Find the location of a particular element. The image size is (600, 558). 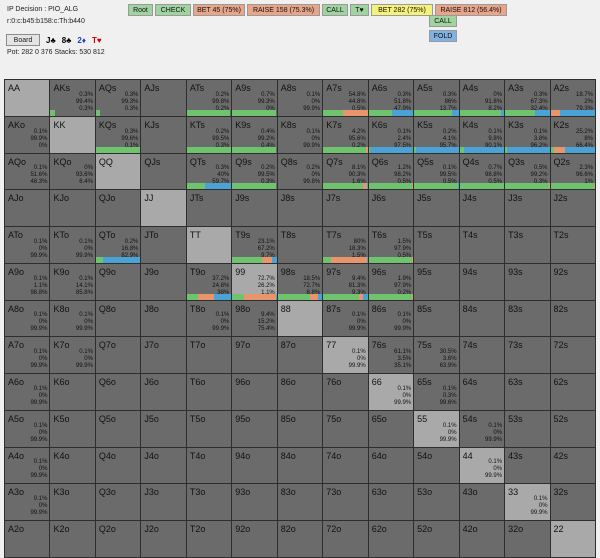

hand-cell-QQ: QQ is located at coordinates (118, 171).